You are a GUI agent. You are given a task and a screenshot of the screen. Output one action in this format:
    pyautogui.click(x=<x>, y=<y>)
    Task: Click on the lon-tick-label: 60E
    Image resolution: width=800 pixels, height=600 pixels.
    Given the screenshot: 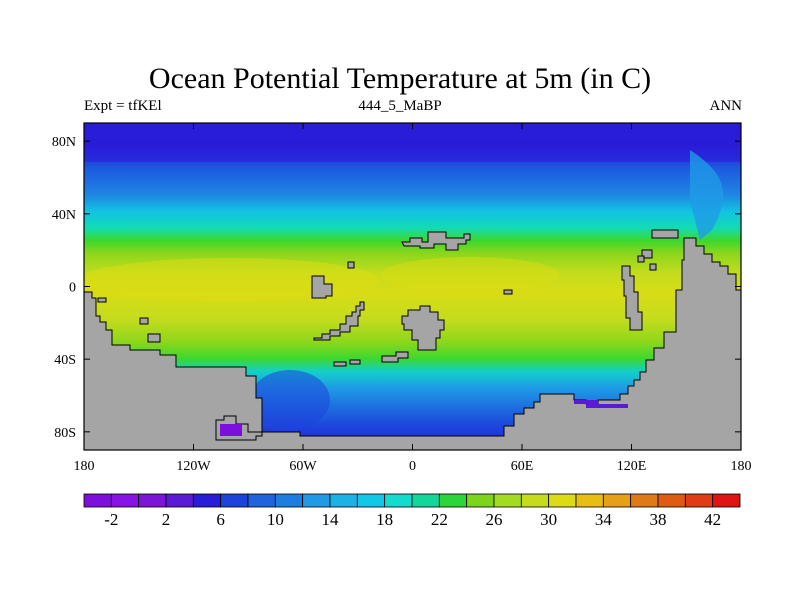 What is the action you would take?
    pyautogui.click(x=522, y=466)
    